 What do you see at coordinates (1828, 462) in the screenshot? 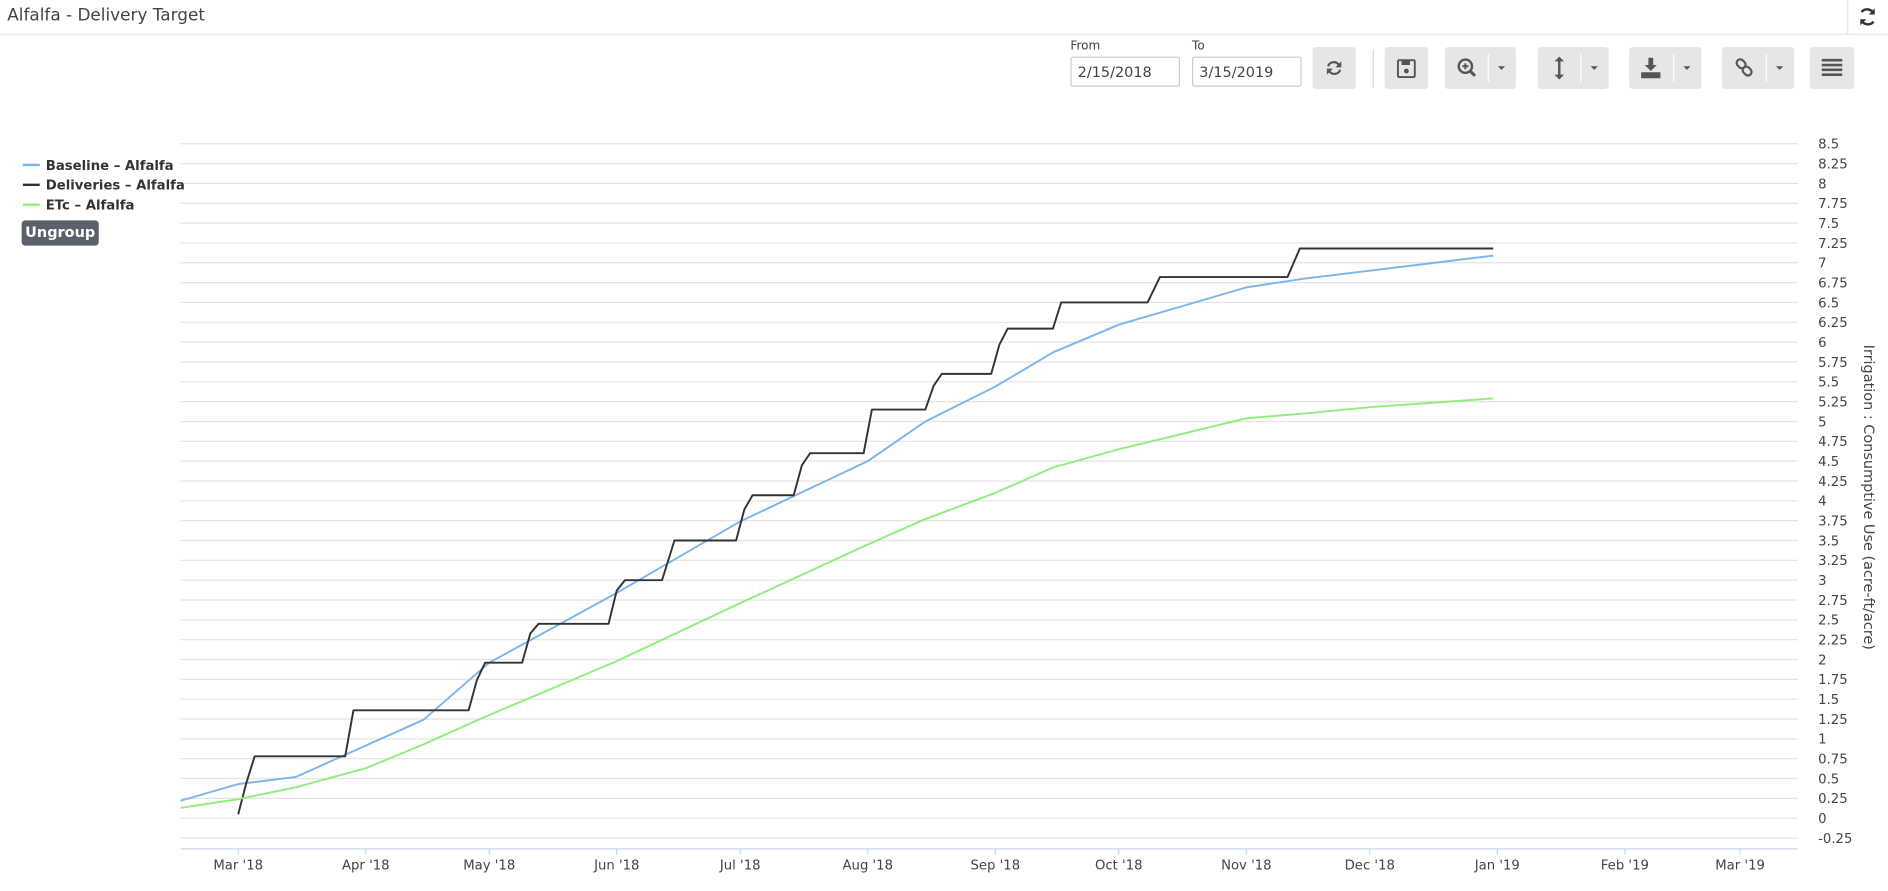
I see `y-tick-label: 4.5` at bounding box center [1828, 462].